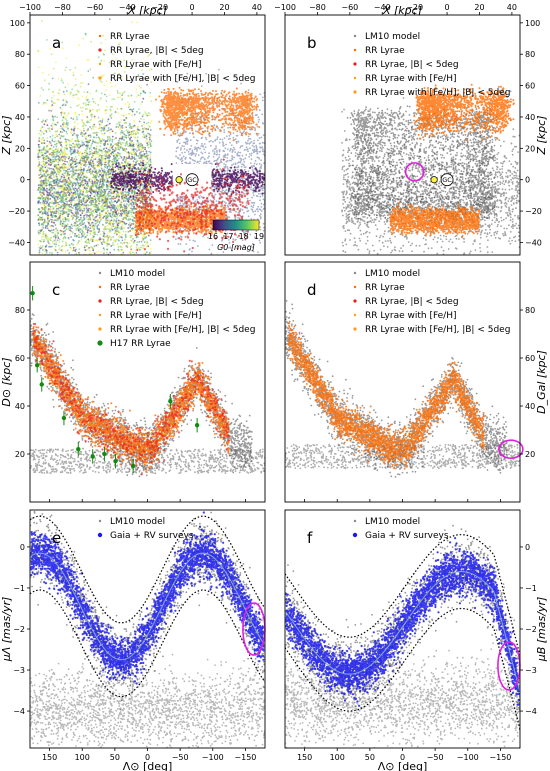 The width and height of the screenshot is (550, 771). I want to click on rr-stream, so click(386, 396).